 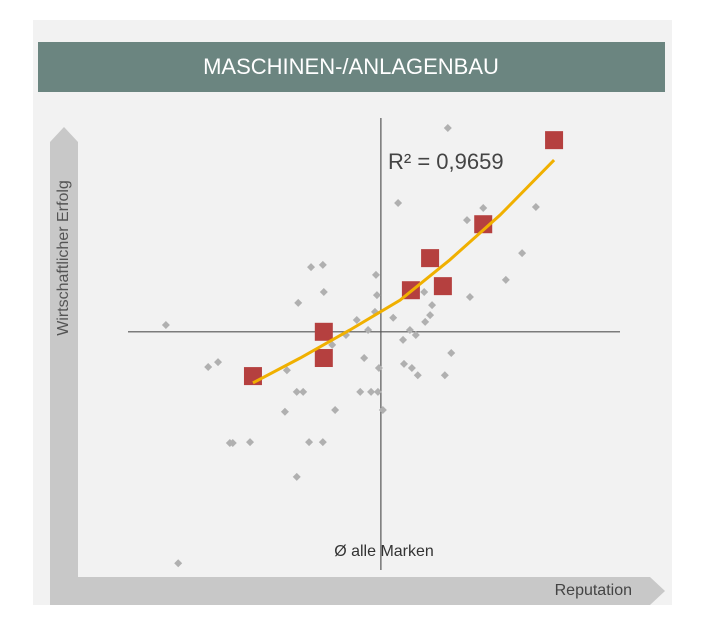 I want to click on r2-annotation: R² = 0,9659, so click(x=446, y=161).